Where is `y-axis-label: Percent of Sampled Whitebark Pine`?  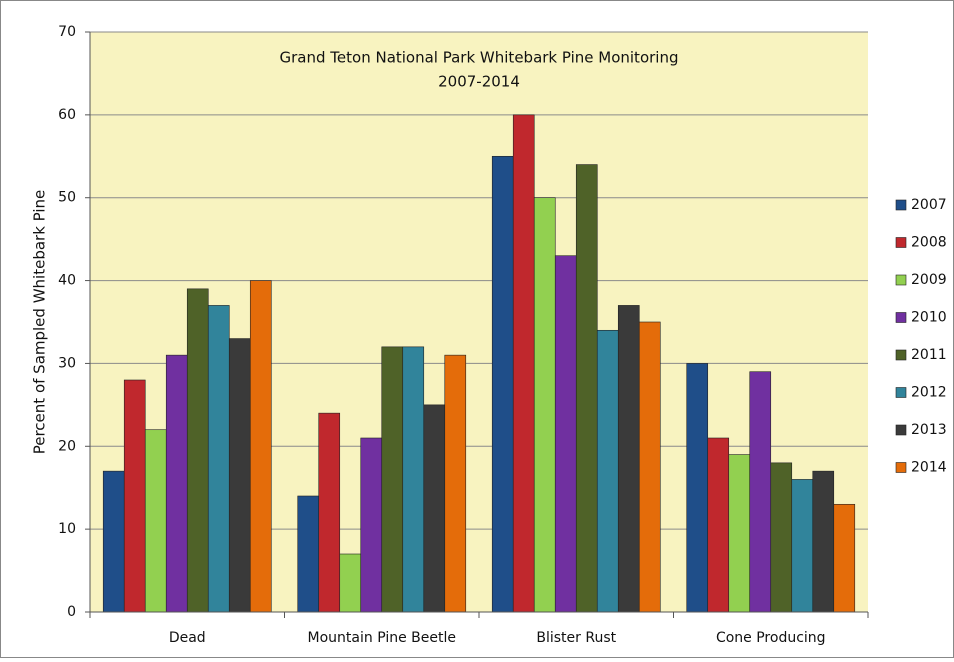 y-axis-label: Percent of Sampled Whitebark Pine is located at coordinates (40, 322).